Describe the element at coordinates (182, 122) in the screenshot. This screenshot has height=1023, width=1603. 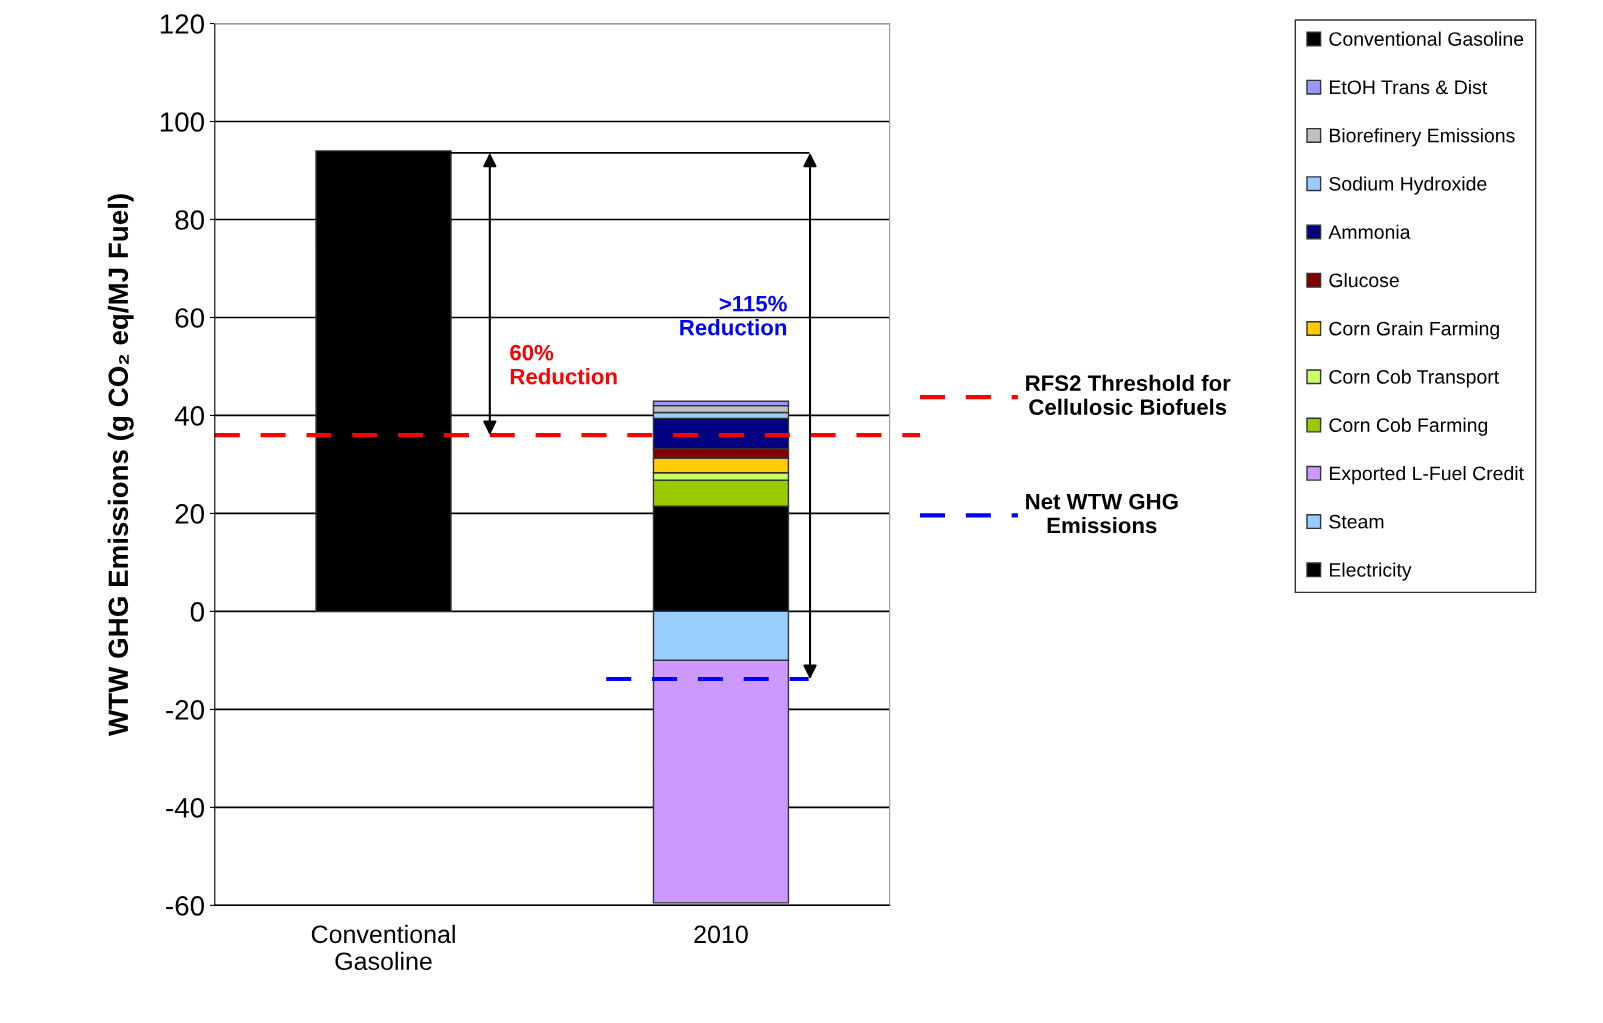
I see `y-tick-label: 100` at that location.